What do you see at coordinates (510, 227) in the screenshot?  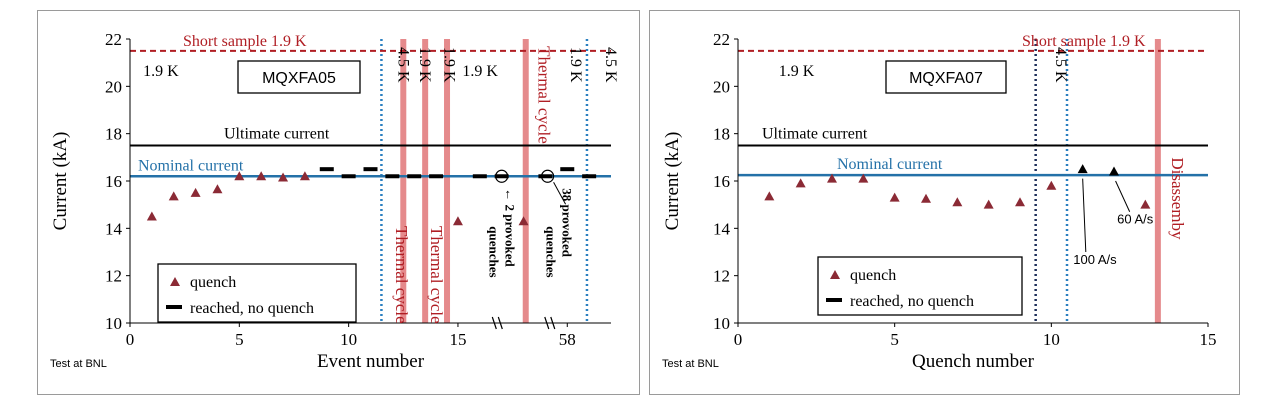 I see `provoked-quench-label: ← 2 provoked` at bounding box center [510, 227].